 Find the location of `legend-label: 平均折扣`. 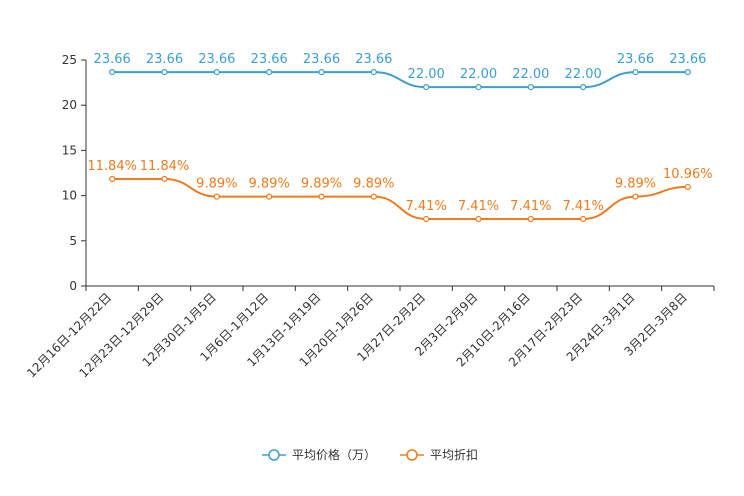

legend-label: 平均折扣 is located at coordinates (454, 454).